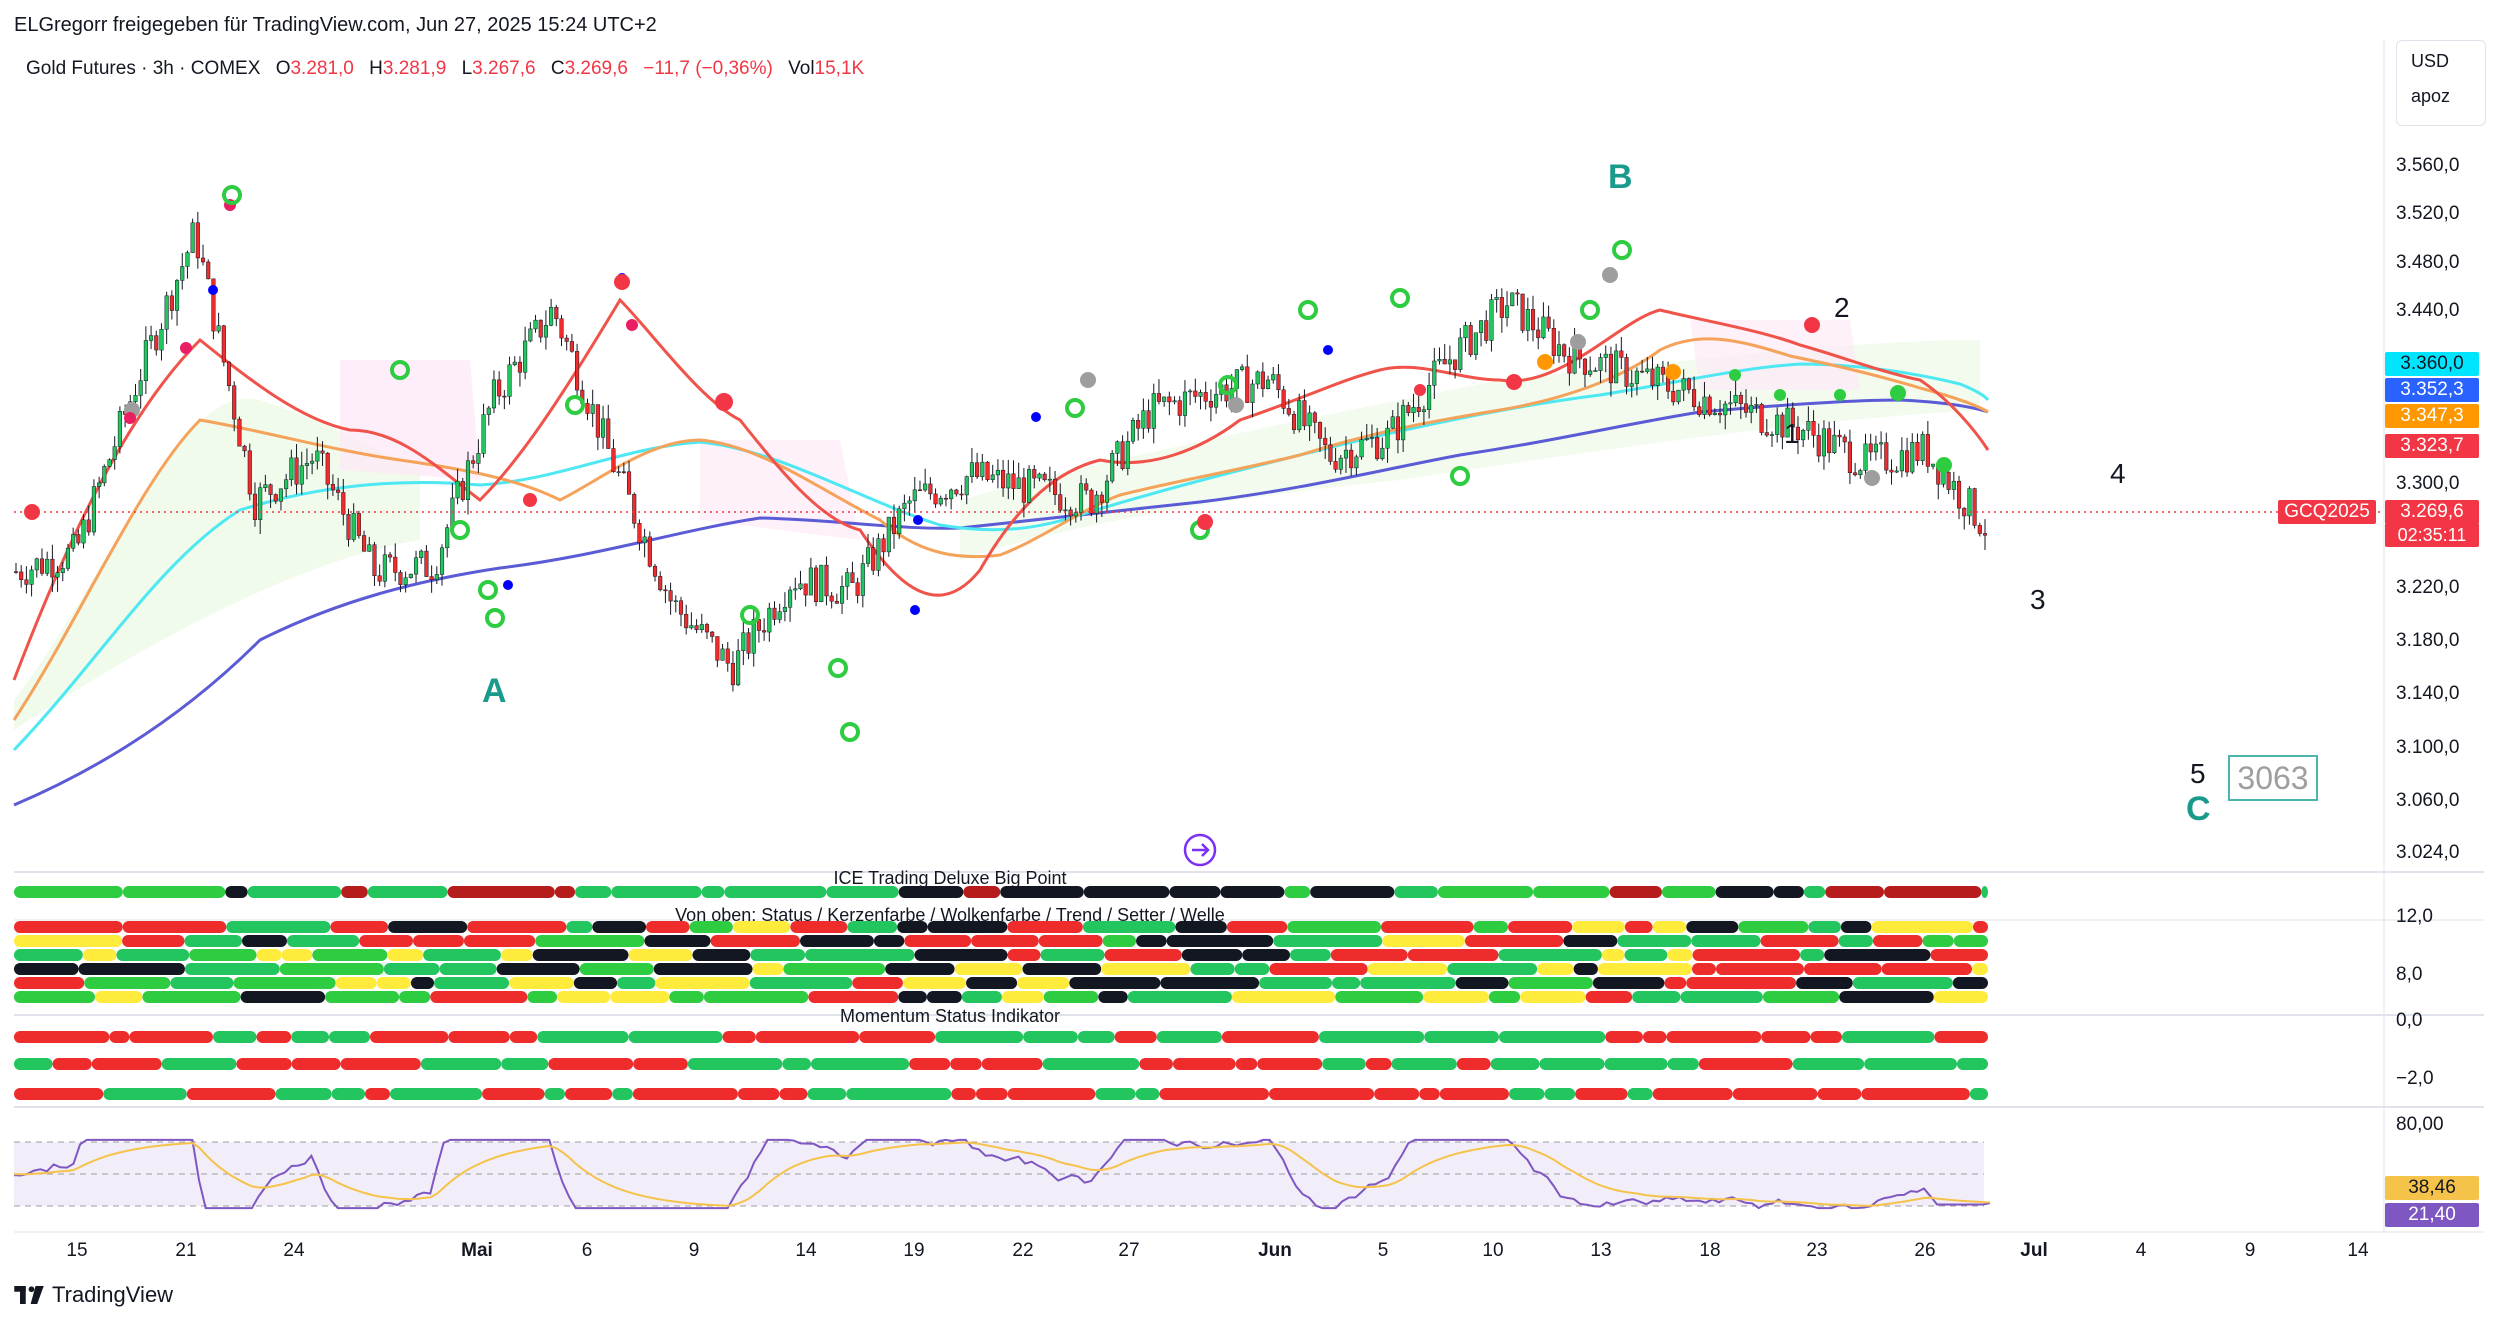 The image size is (2500, 1323). What do you see at coordinates (2034, 1250) in the screenshot?
I see `time-tick: Jul` at bounding box center [2034, 1250].